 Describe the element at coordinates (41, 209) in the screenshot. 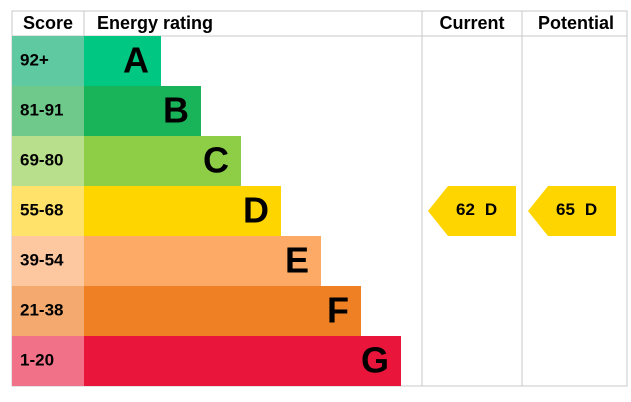

I see `score-label: 55-68` at that location.